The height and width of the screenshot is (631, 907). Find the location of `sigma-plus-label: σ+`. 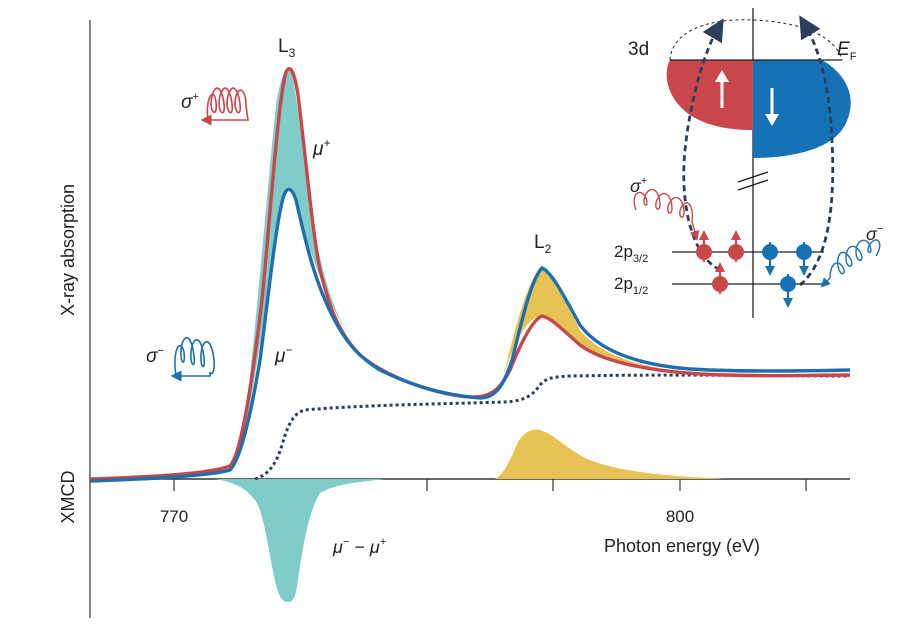

sigma-plus-label: σ+ is located at coordinates (190, 102).